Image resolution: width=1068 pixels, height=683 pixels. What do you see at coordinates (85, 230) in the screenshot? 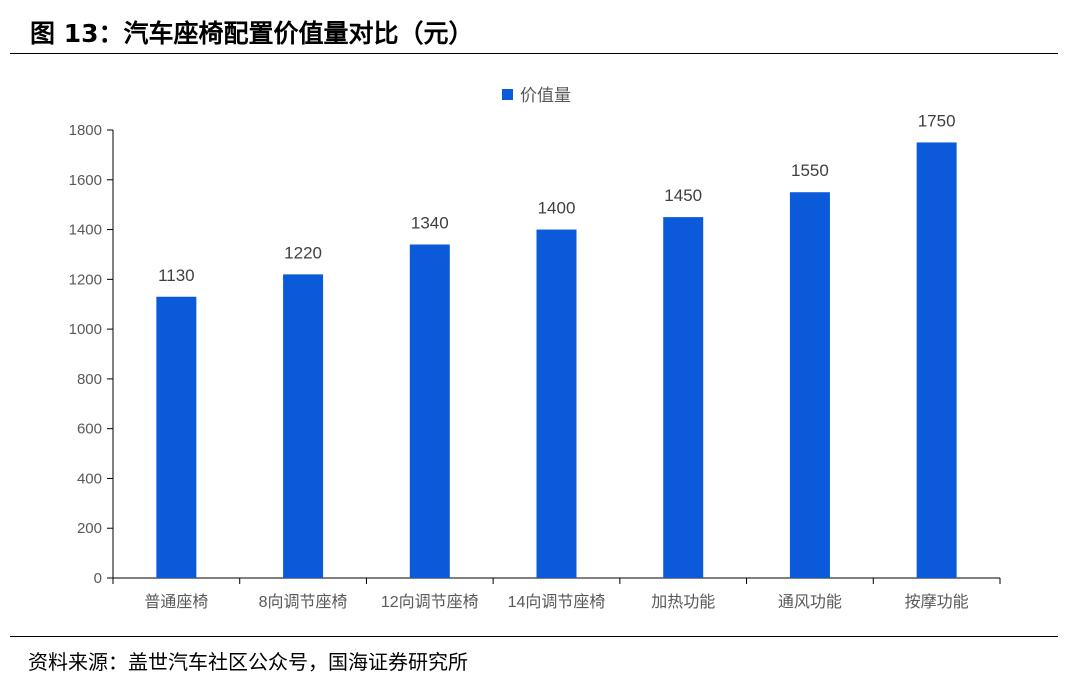
I see `y-tick-label: 1400` at bounding box center [85, 230].